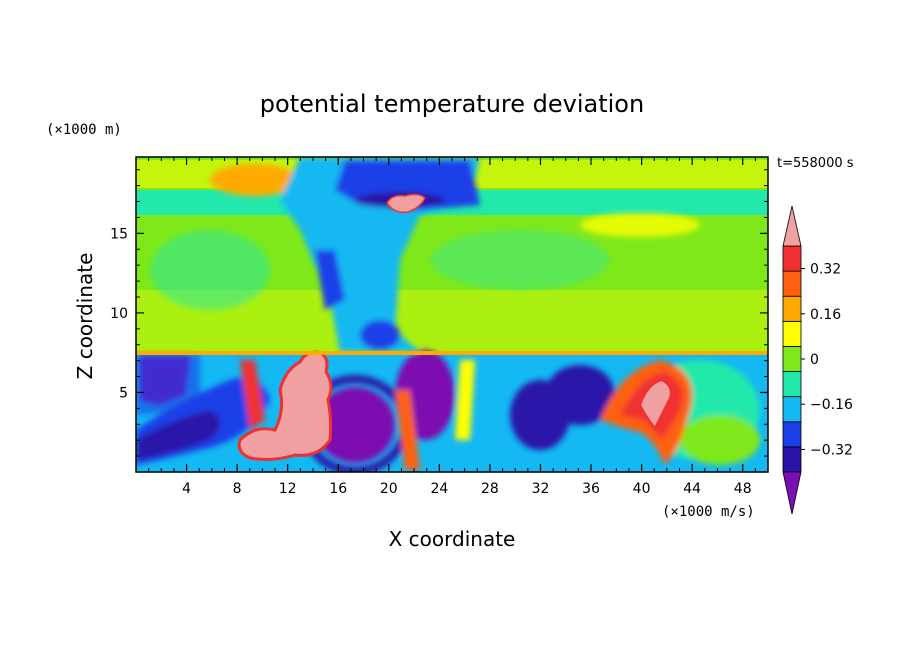 This screenshot has height=654, width=904. Describe the element at coordinates (490, 489) in the screenshot. I see `x-tick-label: 28` at that location.